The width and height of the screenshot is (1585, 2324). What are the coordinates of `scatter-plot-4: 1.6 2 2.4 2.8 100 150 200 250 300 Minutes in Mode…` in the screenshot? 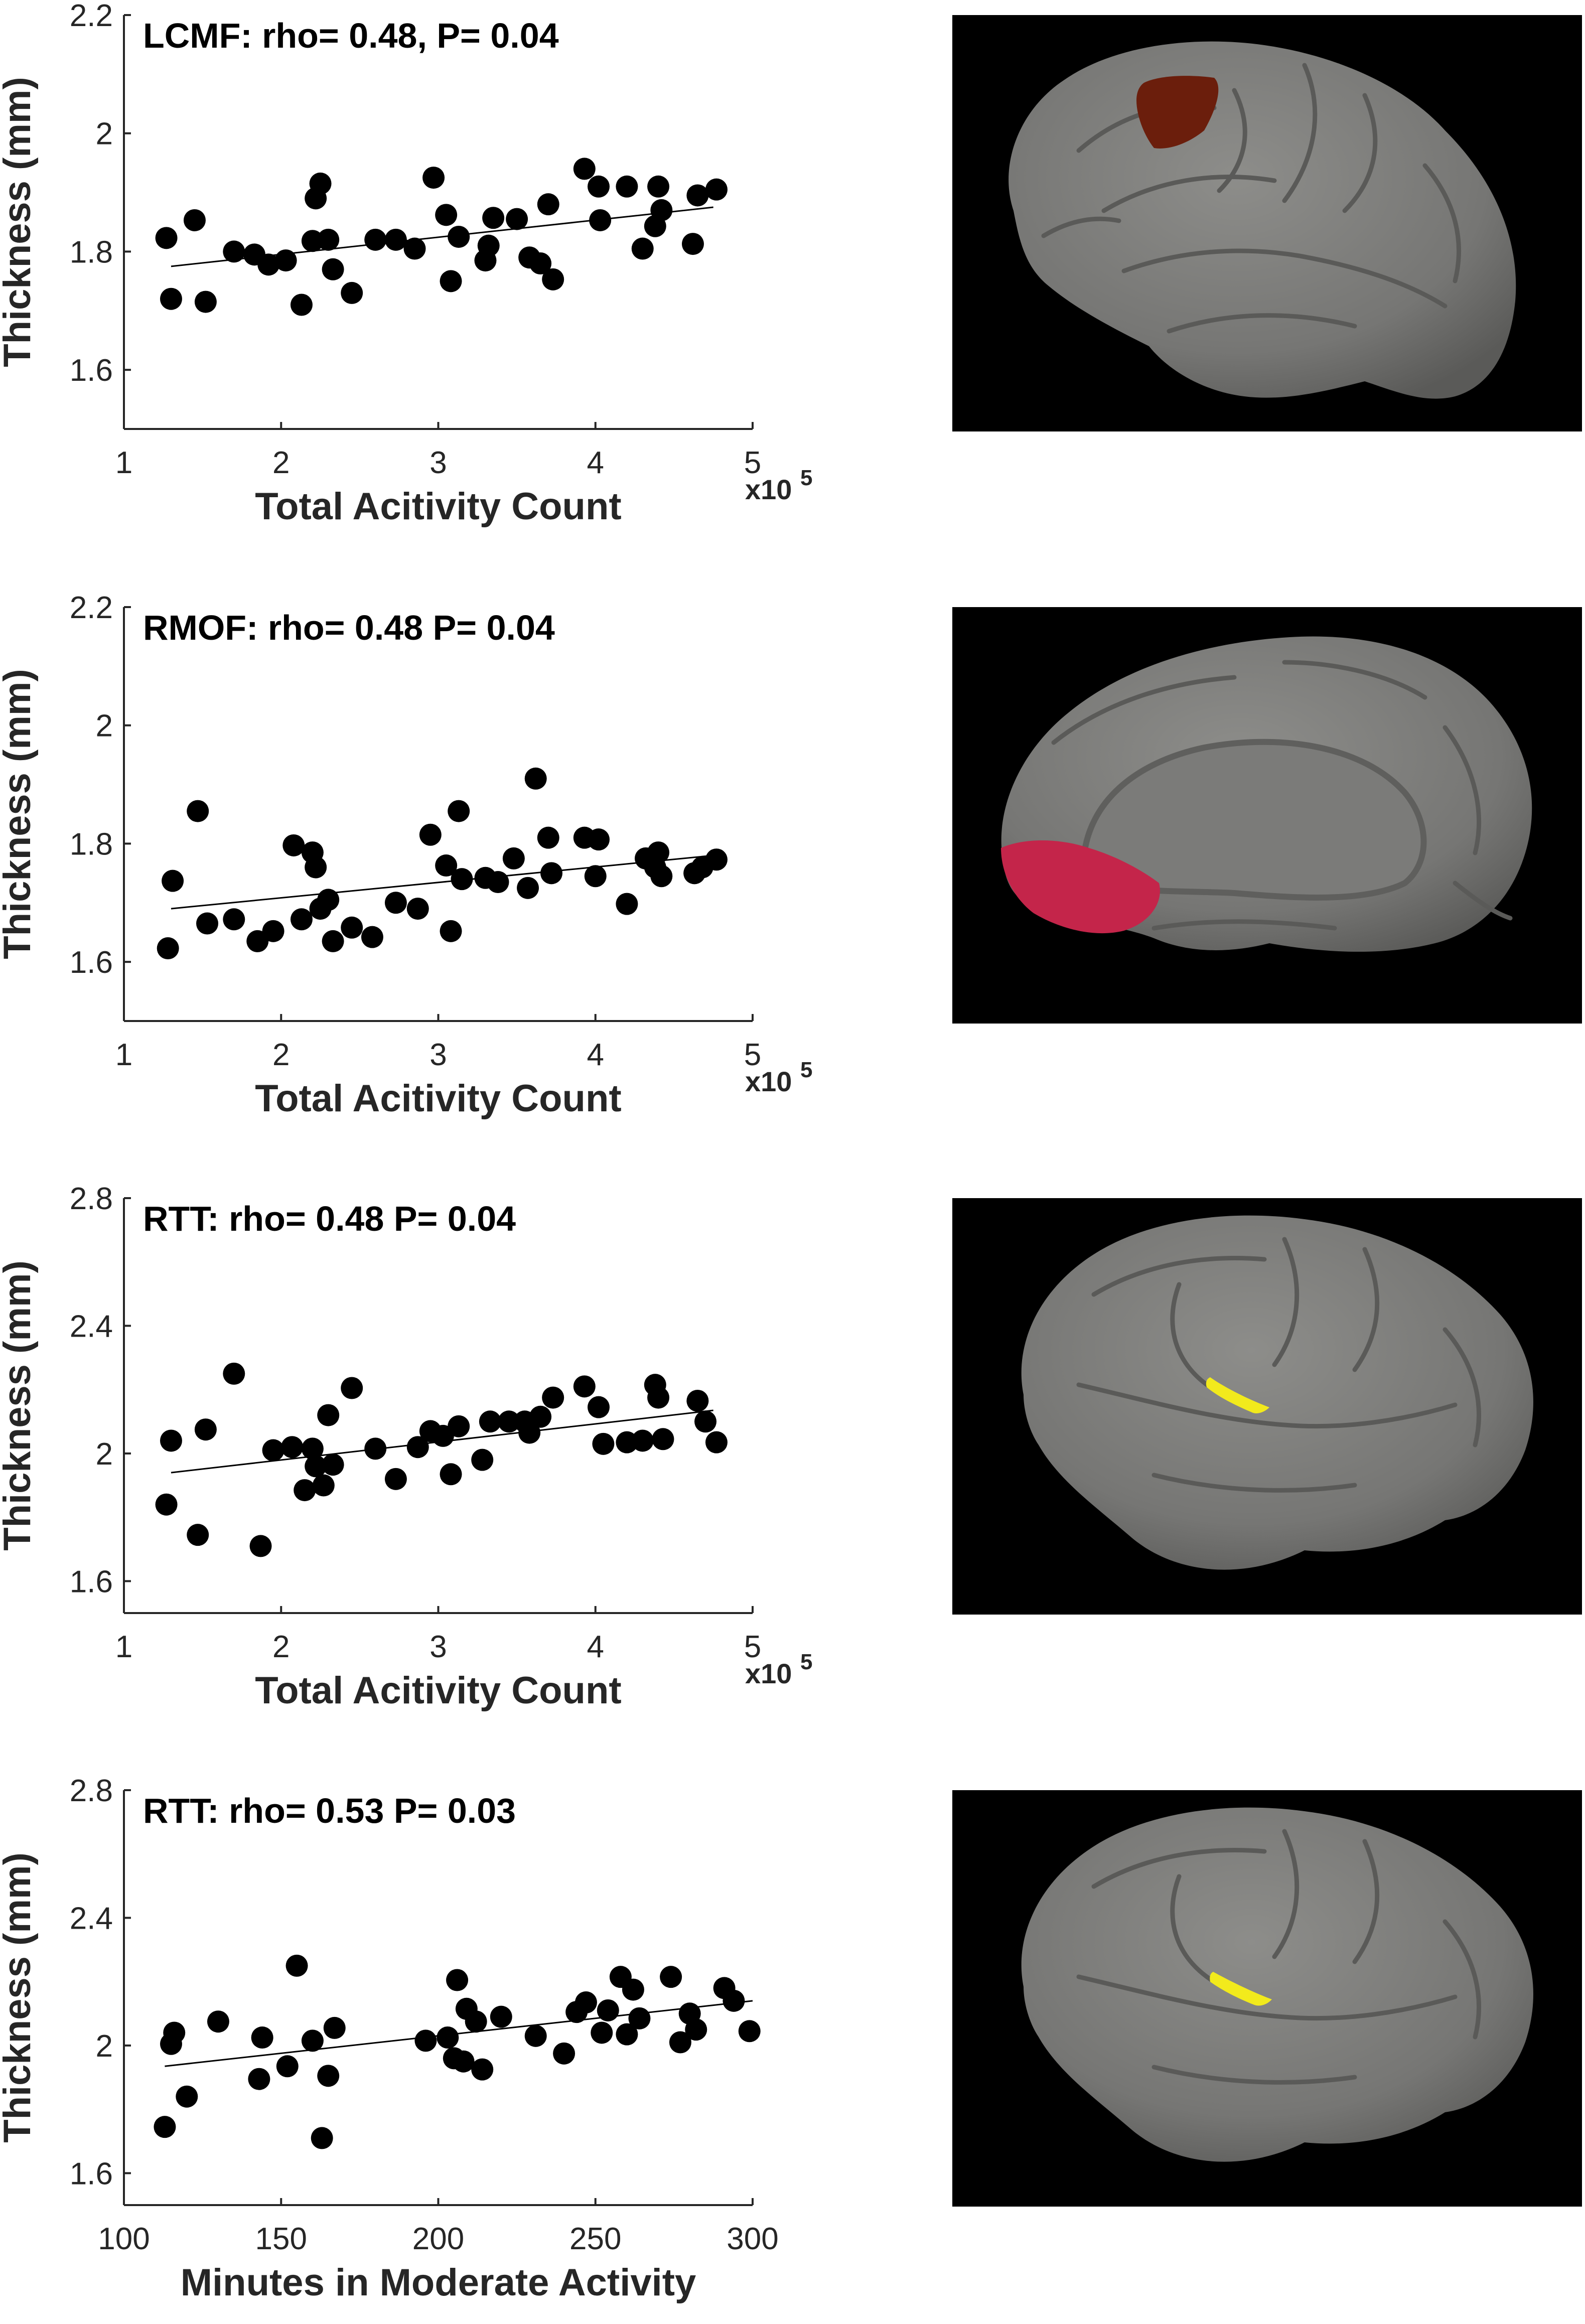 It's located at (390, 2039).